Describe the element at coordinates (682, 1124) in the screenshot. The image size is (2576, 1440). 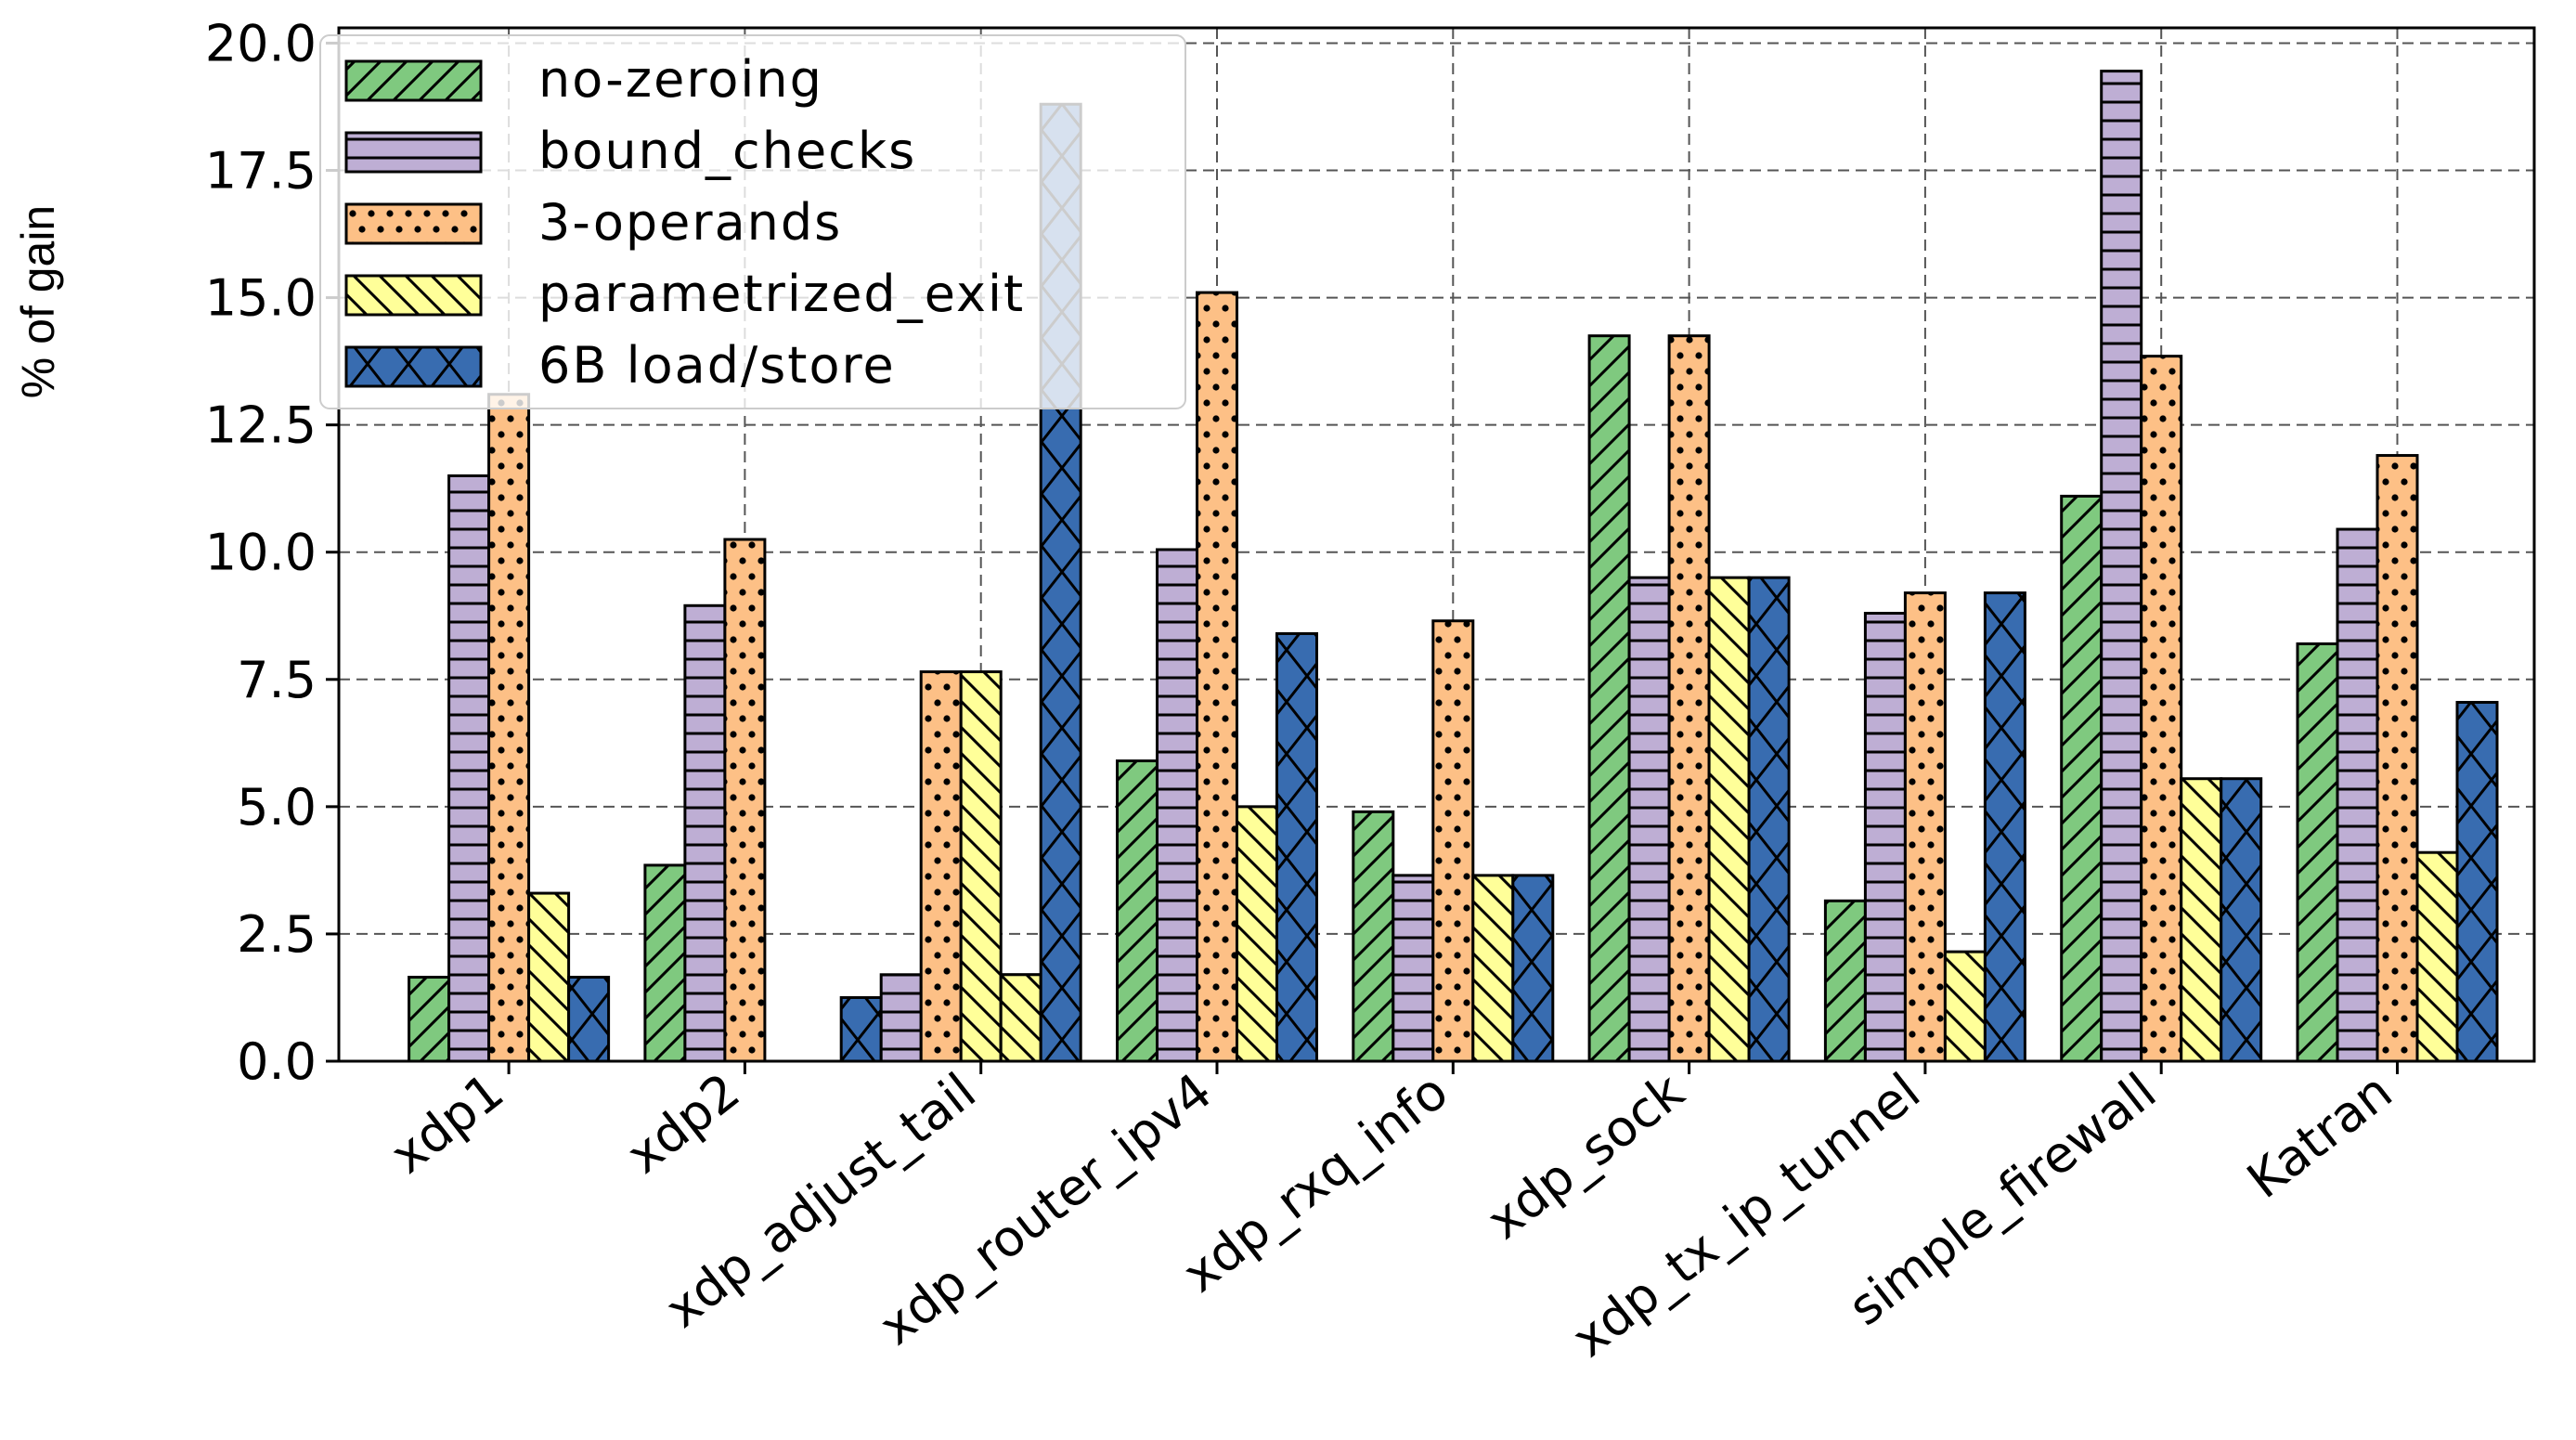
I see `x-tick-label: xdp2` at that location.